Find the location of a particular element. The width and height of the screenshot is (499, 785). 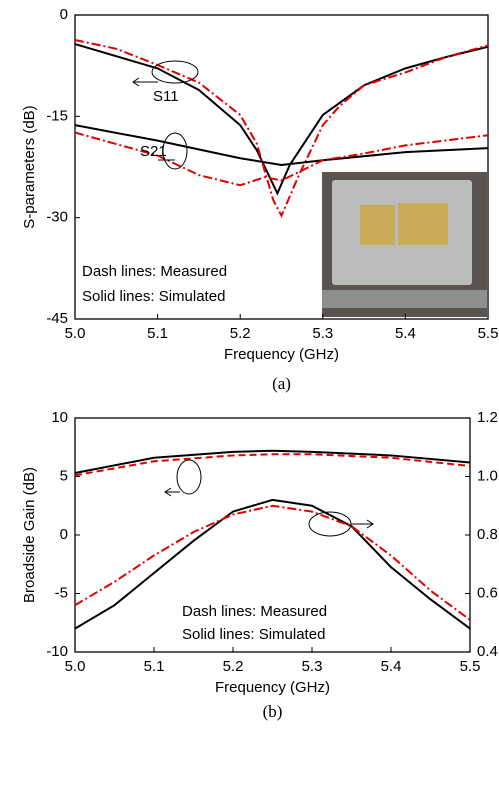

inset-photo is located at coordinates (404, 244).